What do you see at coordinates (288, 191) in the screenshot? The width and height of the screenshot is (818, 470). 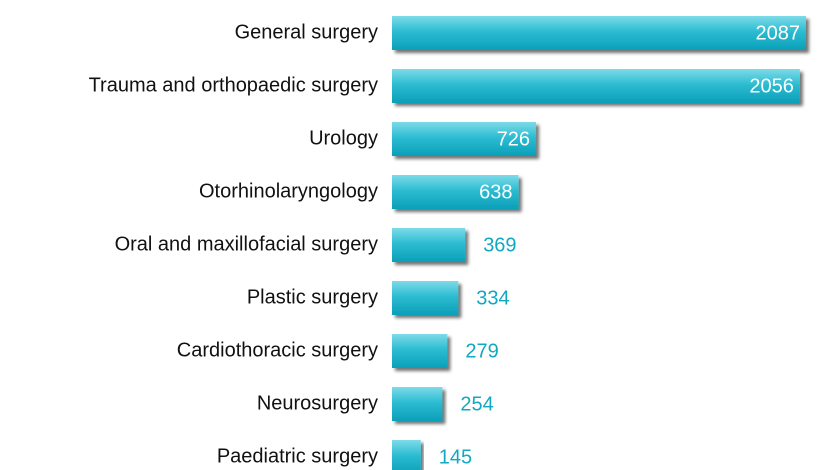 I see `category-label: Otorhinolaryngology` at bounding box center [288, 191].